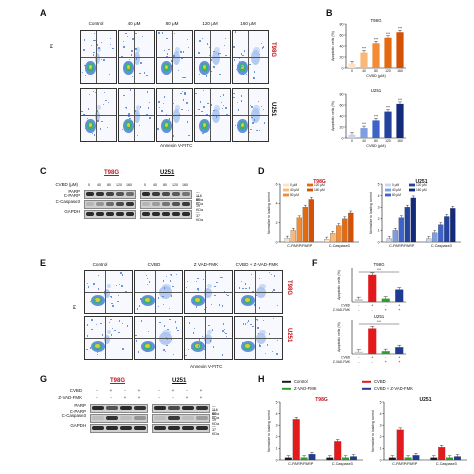 The width and height of the screenshot is (474, 474). Describe the element at coordinates (329, 13) in the screenshot. I see `panel-letter-b: B` at that location.